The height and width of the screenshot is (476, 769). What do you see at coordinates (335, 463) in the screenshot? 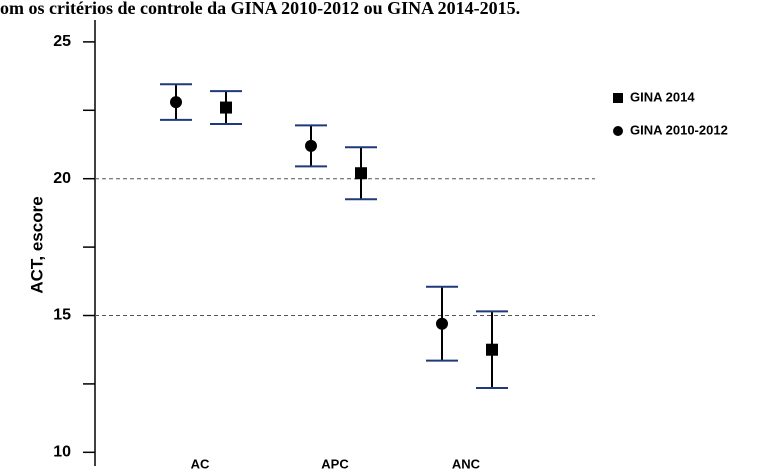
I see `x-tick-label: APC` at bounding box center [335, 463].